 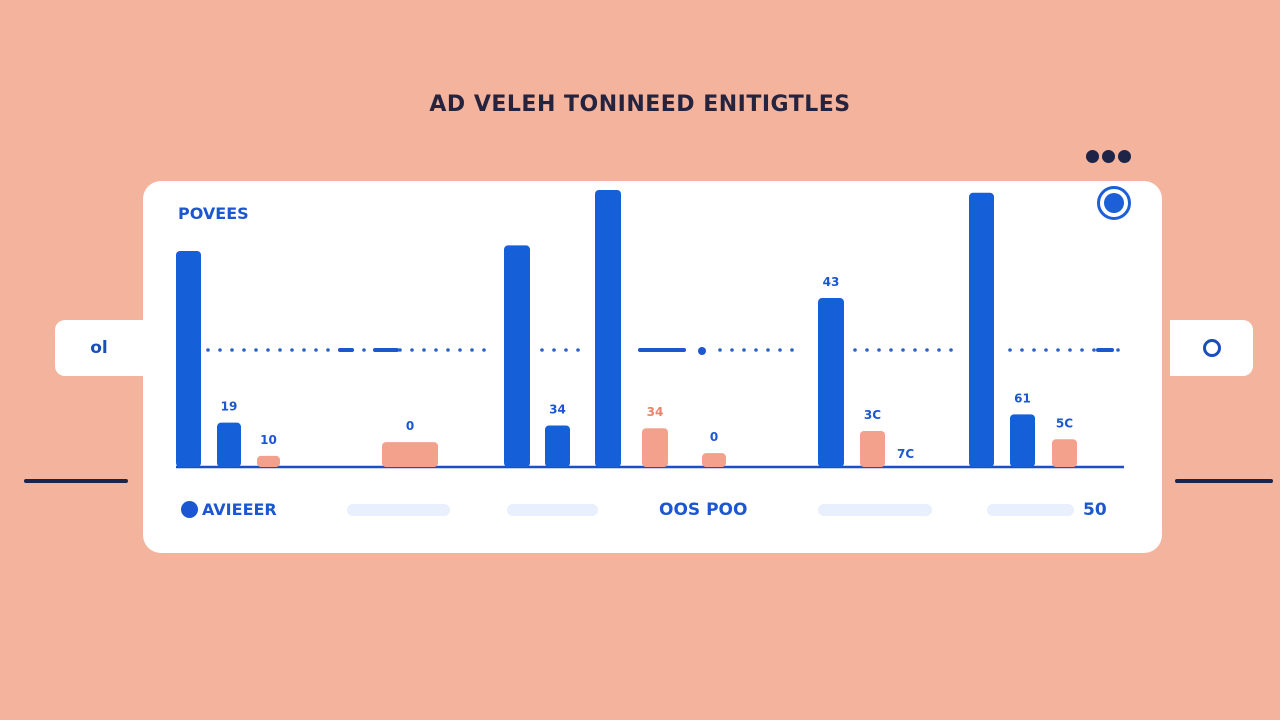 What do you see at coordinates (703, 510) in the screenshot?
I see `footer-center-label: OOS POO` at bounding box center [703, 510].